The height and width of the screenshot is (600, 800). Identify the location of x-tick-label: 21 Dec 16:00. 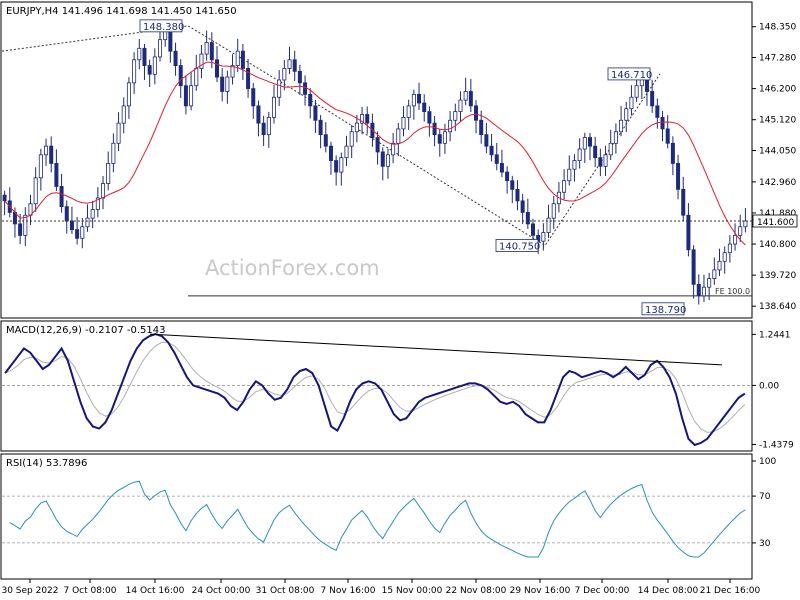
(730, 591).